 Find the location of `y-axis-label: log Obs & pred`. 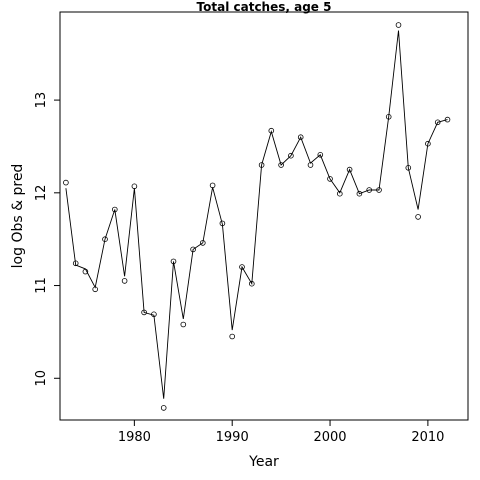

y-axis-label: log Obs & pred is located at coordinates (18, 216).